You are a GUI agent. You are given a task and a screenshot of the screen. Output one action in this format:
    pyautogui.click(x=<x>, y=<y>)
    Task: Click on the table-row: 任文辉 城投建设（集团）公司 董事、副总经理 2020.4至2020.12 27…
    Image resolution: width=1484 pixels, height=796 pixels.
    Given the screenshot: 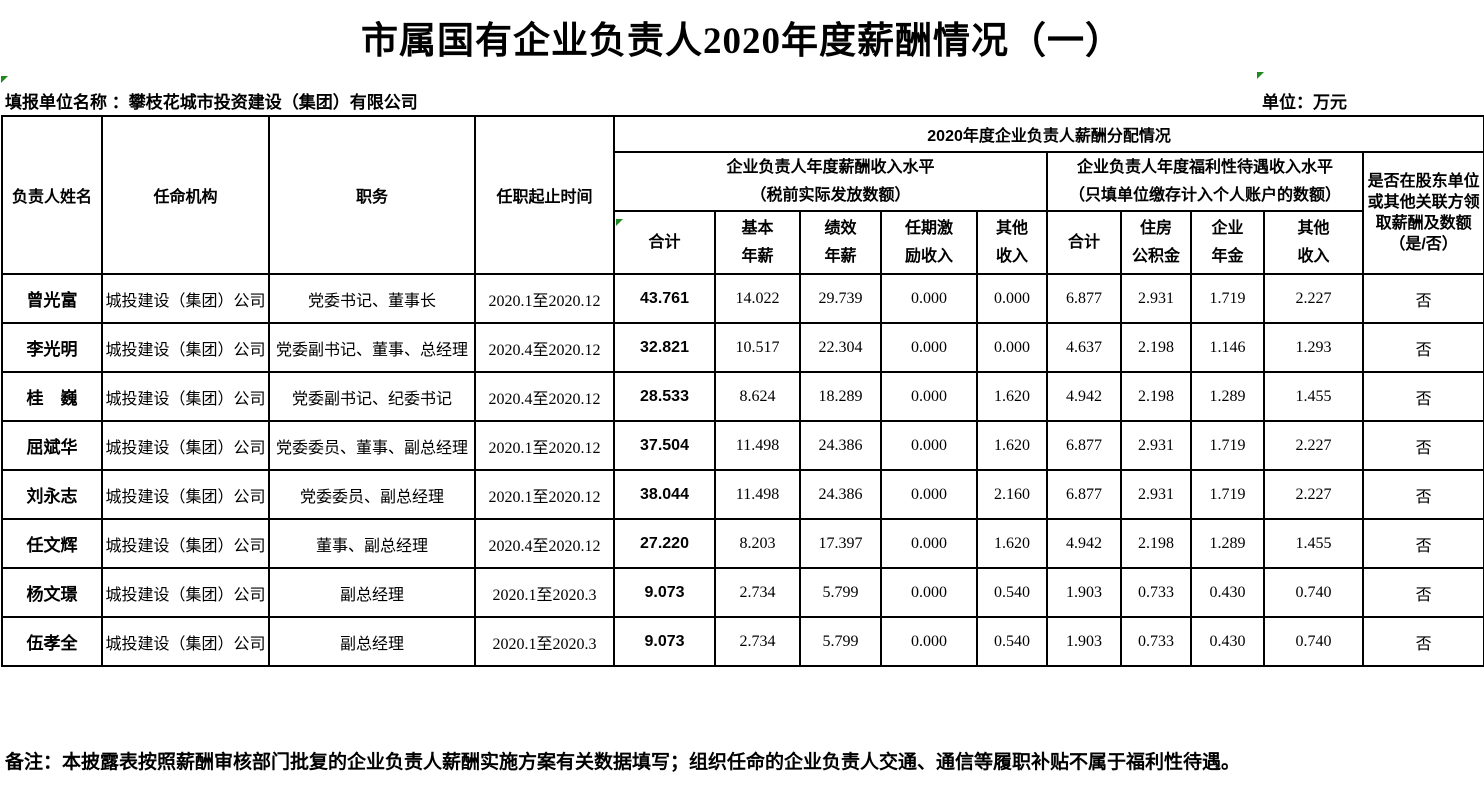 What is the action you would take?
    pyautogui.click(x=742, y=543)
    